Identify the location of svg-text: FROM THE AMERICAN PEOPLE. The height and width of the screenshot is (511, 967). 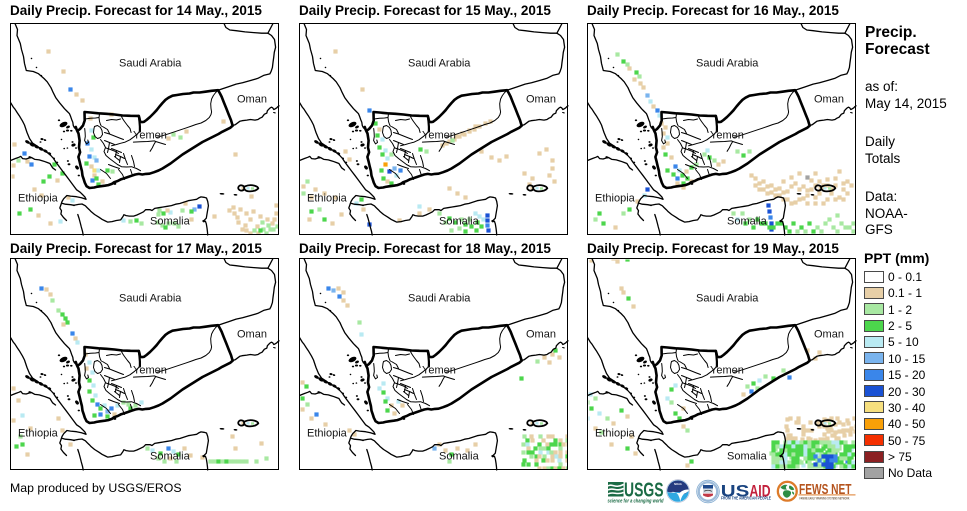
(746, 498).